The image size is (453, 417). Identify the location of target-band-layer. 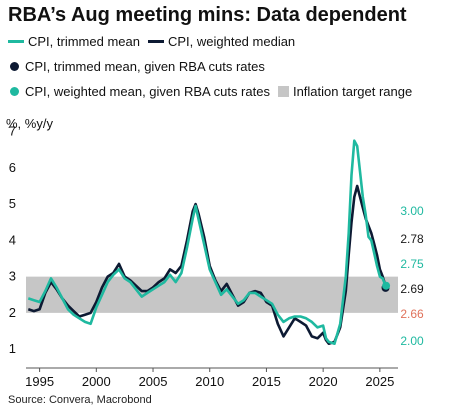
(212, 294).